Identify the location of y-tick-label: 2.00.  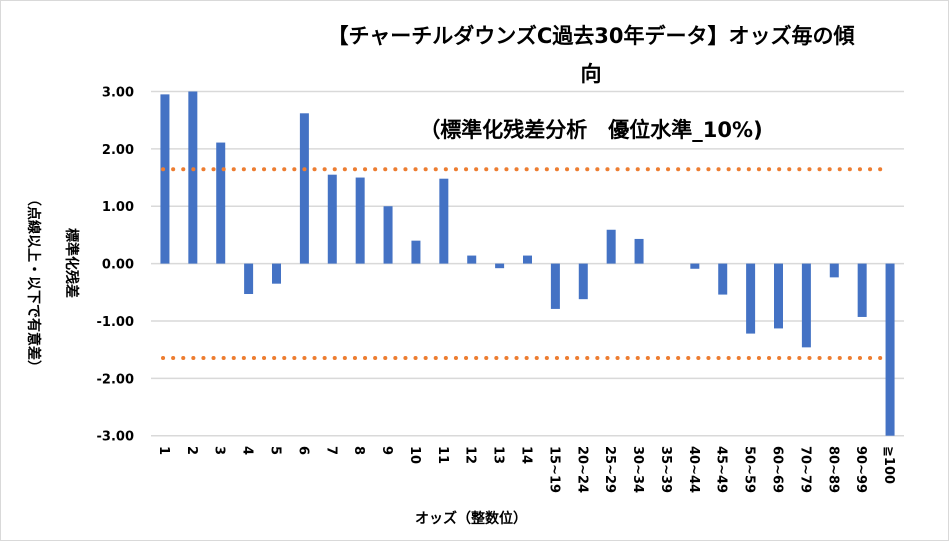
(118, 150).